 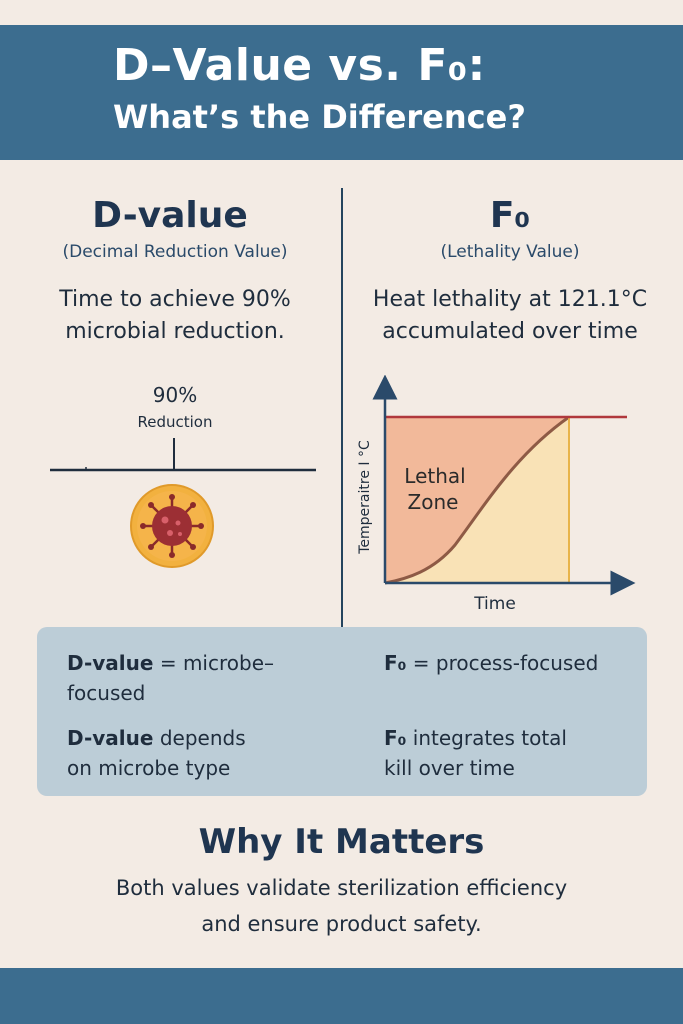 I want to click on reduction-percent: 90%, so click(x=175, y=395).